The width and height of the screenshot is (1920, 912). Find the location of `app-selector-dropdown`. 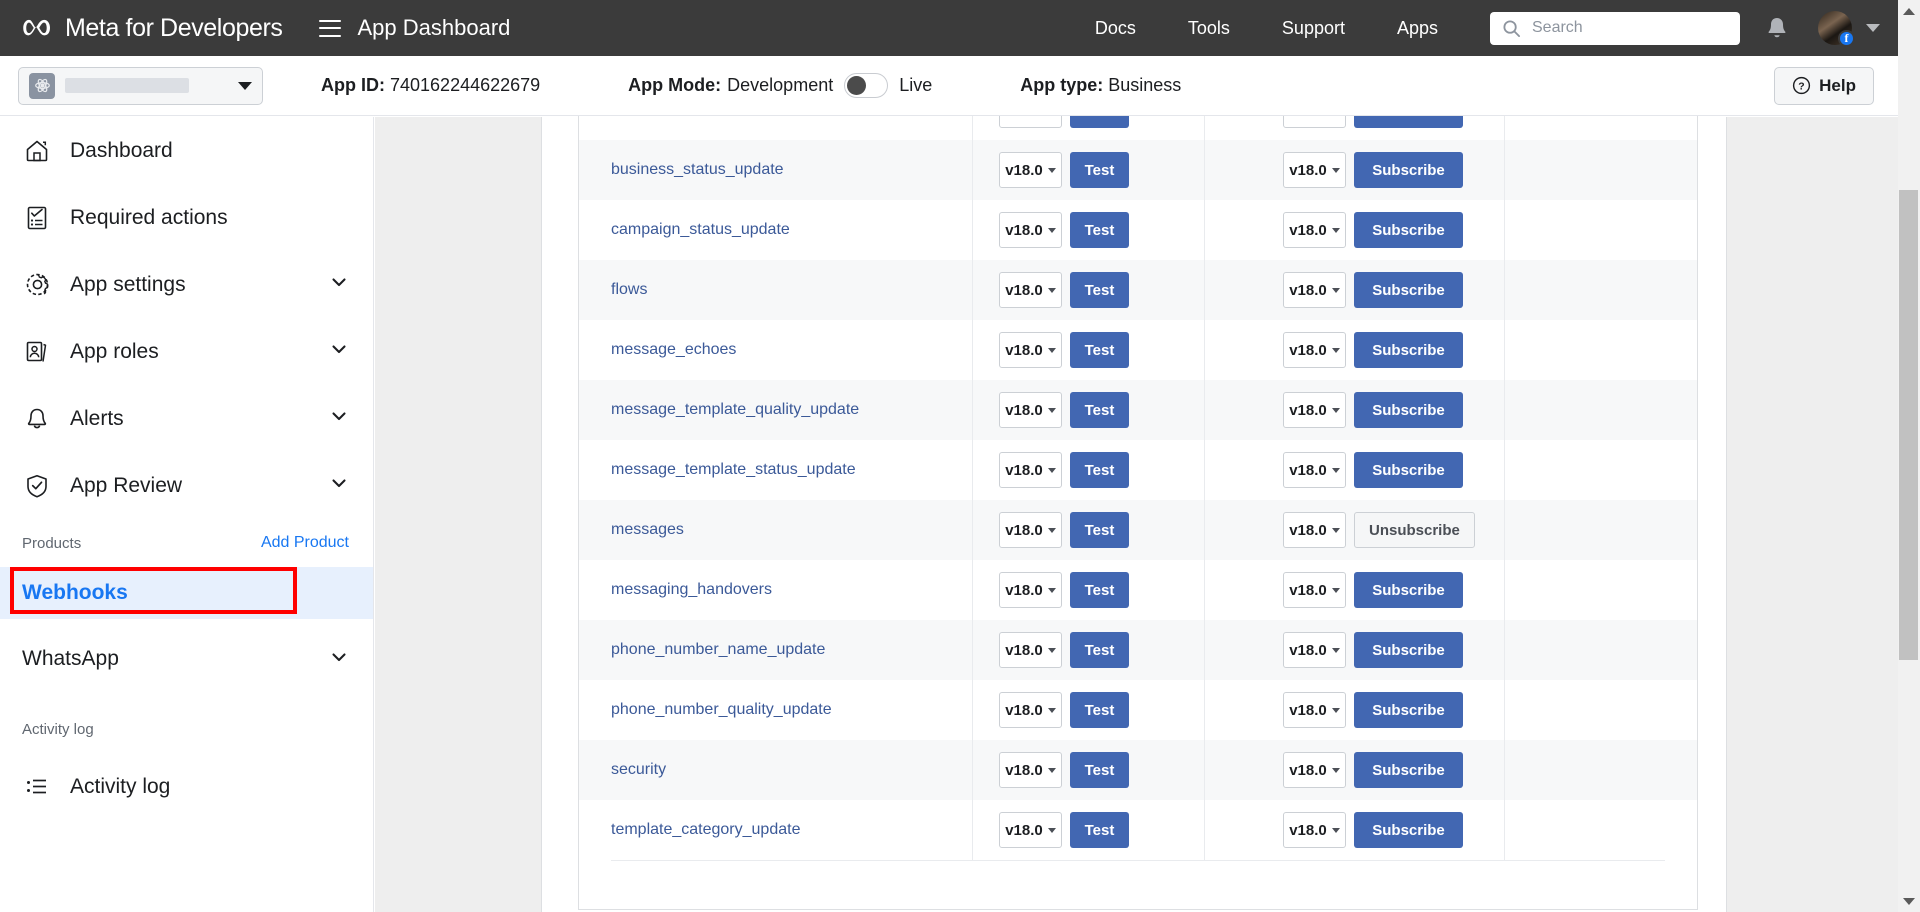

app-selector-dropdown is located at coordinates (140, 85).